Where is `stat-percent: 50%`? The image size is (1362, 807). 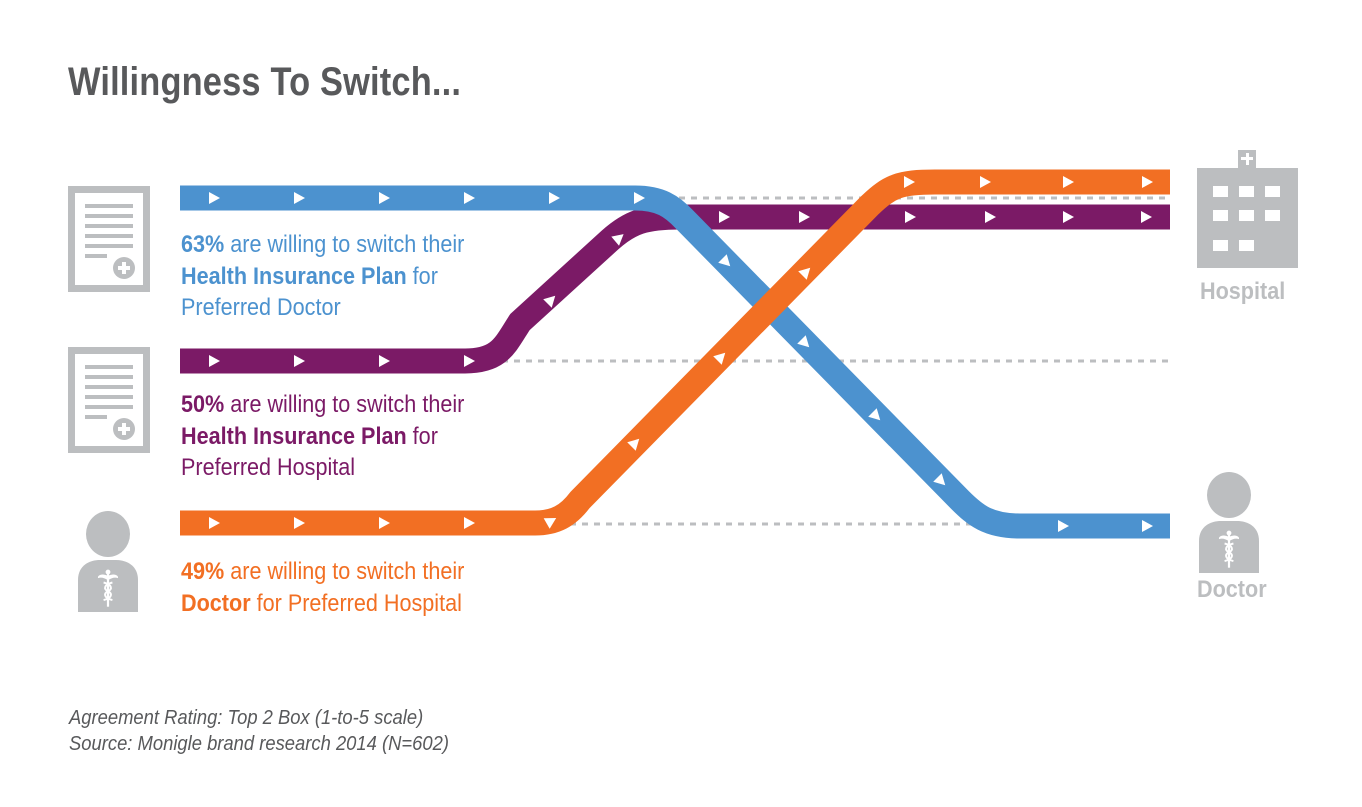 stat-percent: 50% is located at coordinates (203, 404).